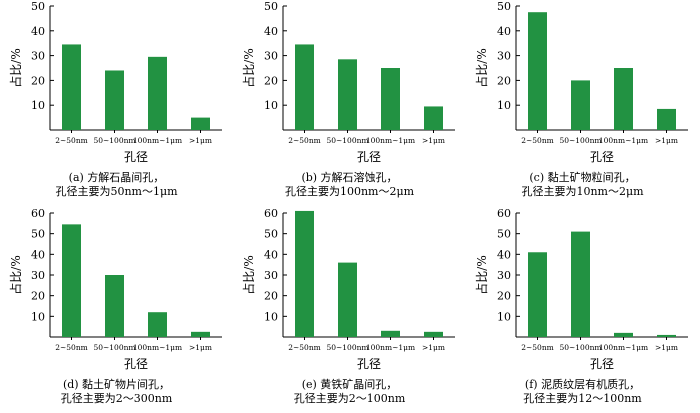  I want to click on caption-note: 孔径主要为12～100nm, so click(582, 398).